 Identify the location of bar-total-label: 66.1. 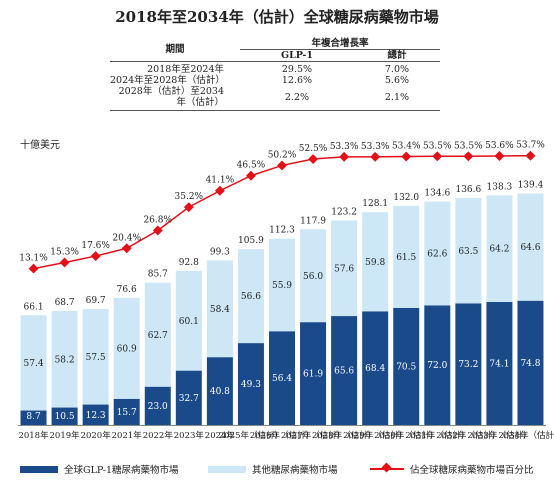
(34, 307).